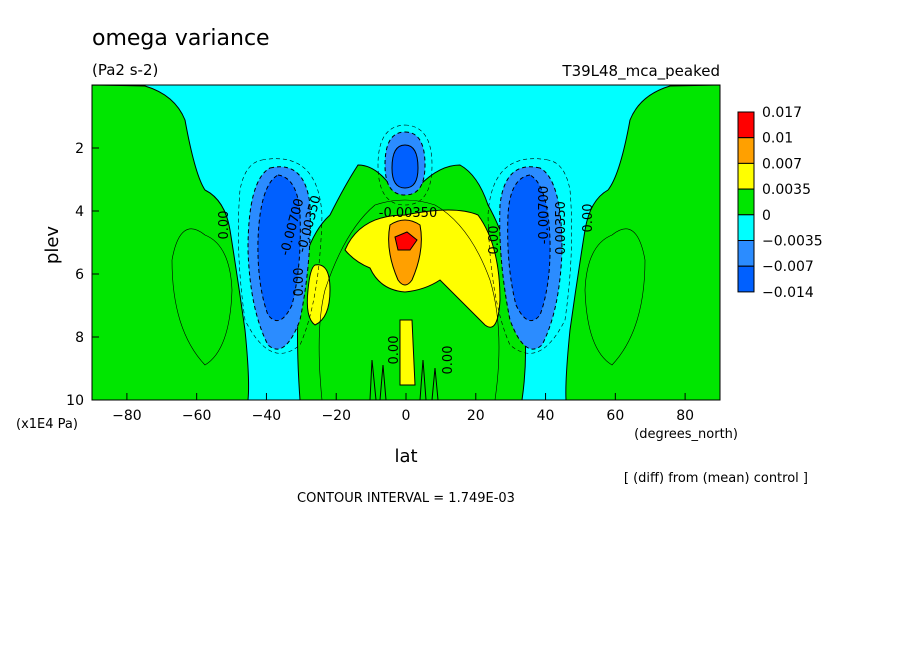 The height and width of the screenshot is (654, 904). Describe the element at coordinates (197, 416) in the screenshot. I see `x-tick-label: −60` at that location.